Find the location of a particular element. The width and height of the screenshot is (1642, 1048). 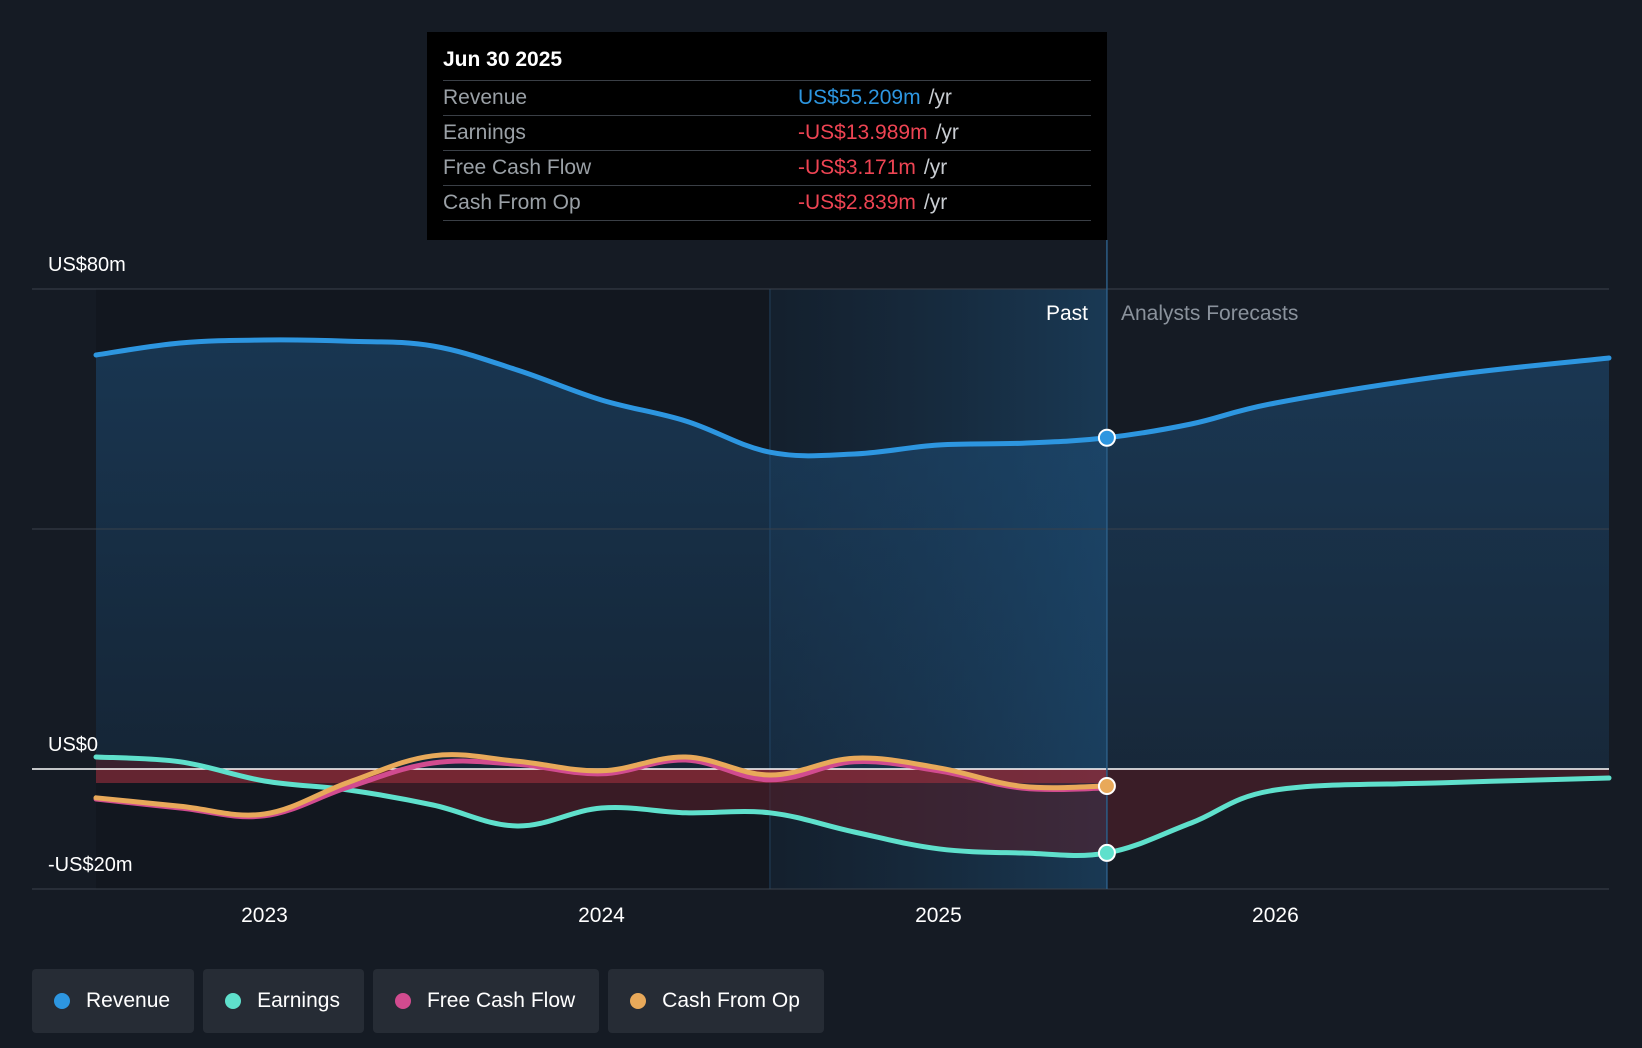

y-label-zero: US$0 is located at coordinates (73, 745).